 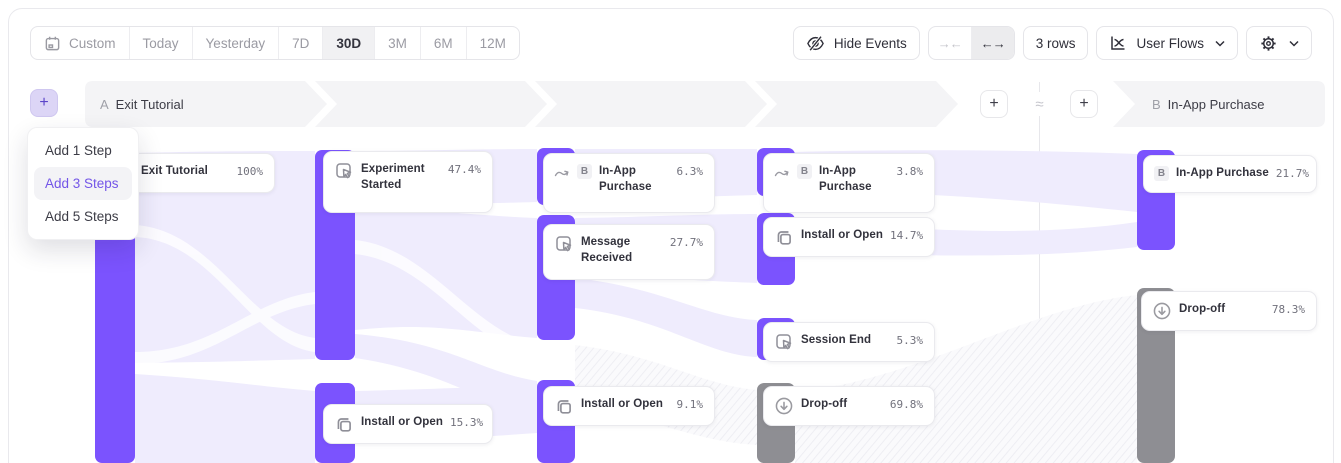 I want to click on node-label: Exit Tutorial, so click(x=174, y=171).